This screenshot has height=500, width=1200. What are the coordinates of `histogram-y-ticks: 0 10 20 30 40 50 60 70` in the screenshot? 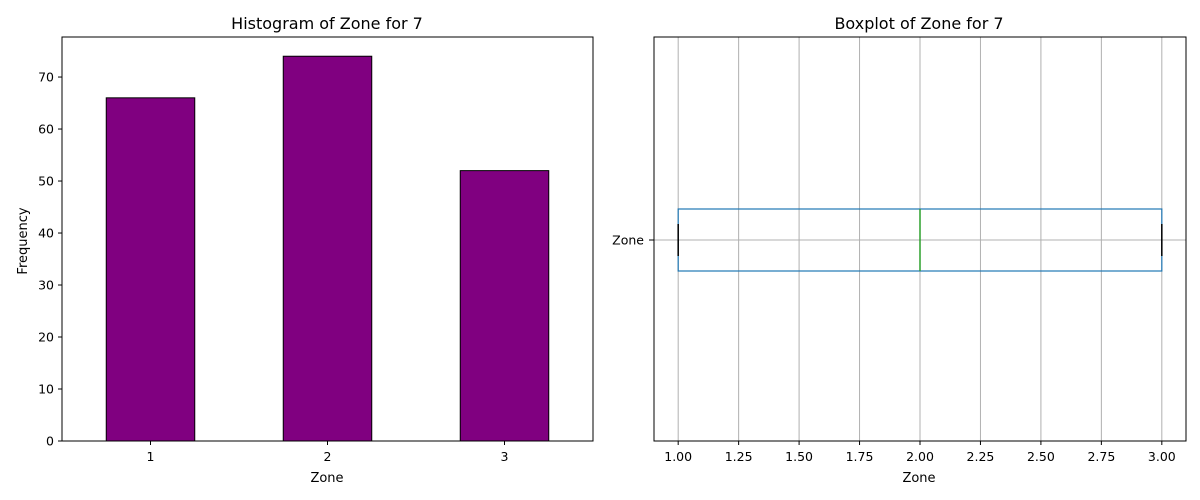 It's located at (50, 259).